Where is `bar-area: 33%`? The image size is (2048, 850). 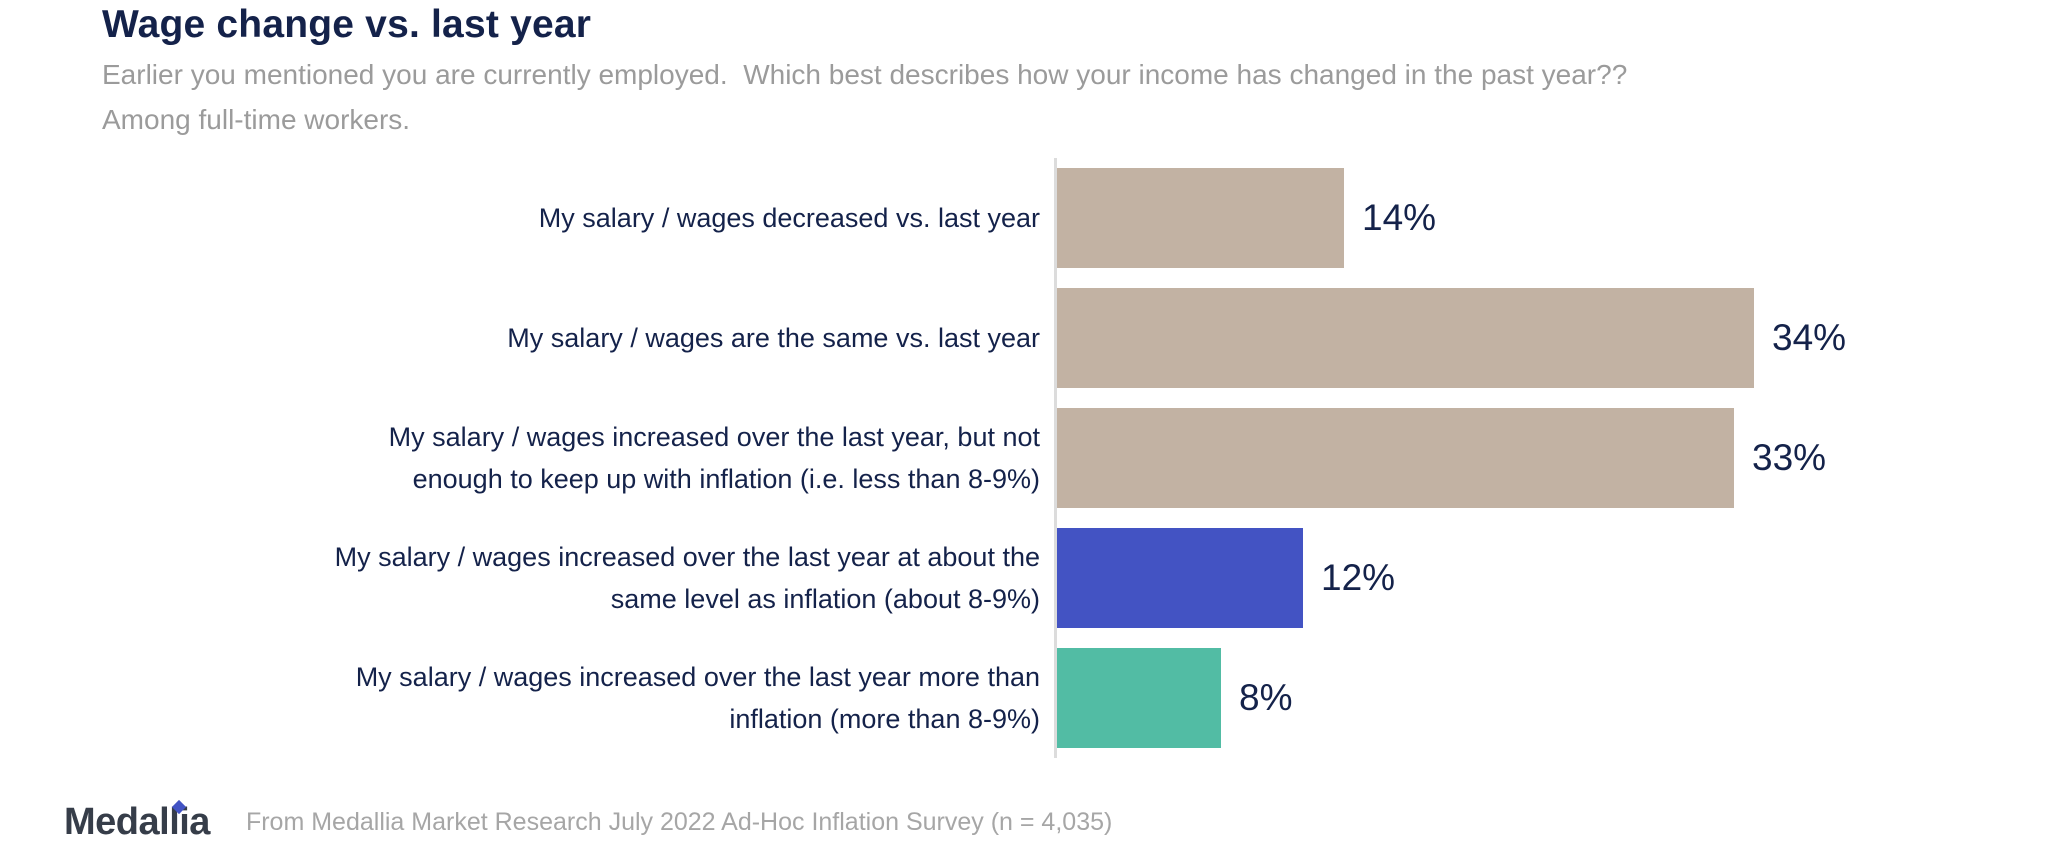 bar-area: 33% is located at coordinates (1441, 458).